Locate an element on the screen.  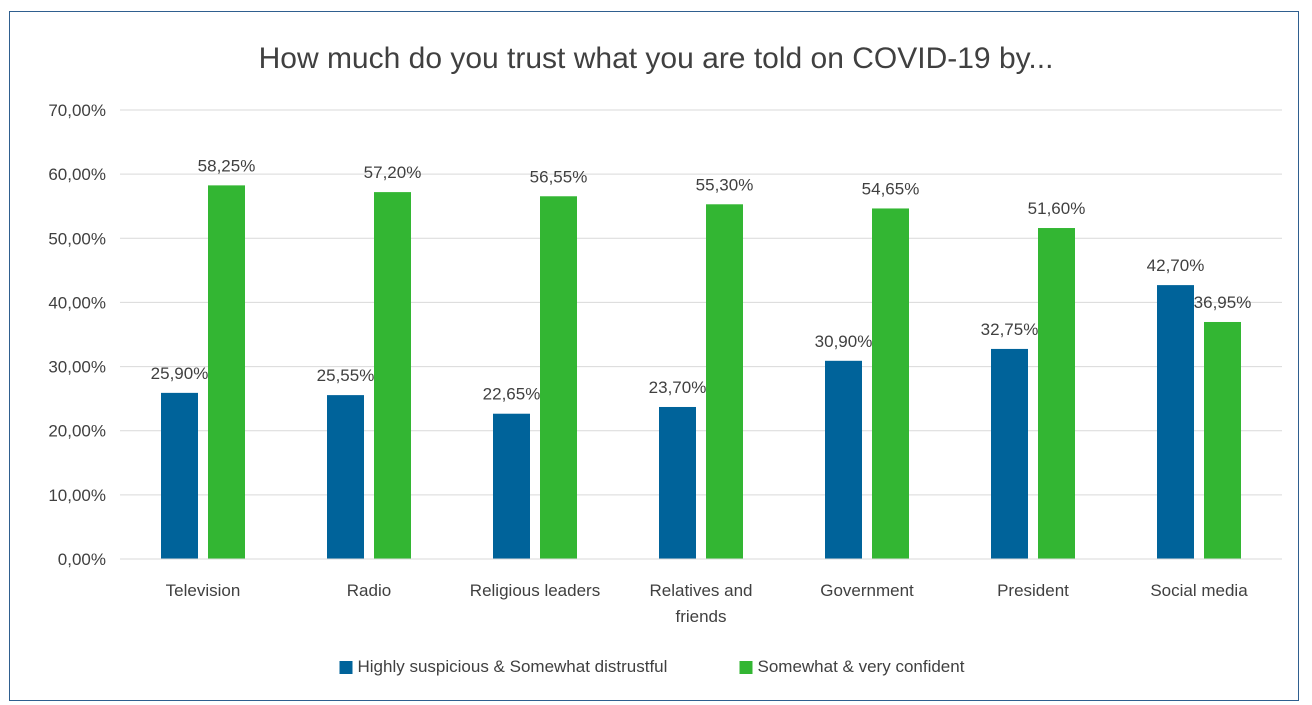
x-category-label: Television is located at coordinates (203, 590).